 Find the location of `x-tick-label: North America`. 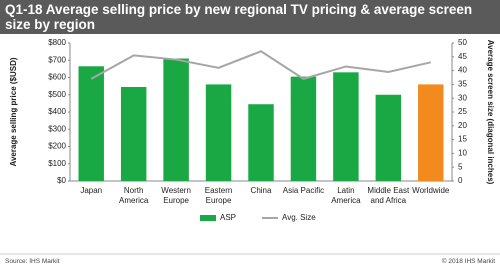

x-tick-label: North America is located at coordinates (133, 195).